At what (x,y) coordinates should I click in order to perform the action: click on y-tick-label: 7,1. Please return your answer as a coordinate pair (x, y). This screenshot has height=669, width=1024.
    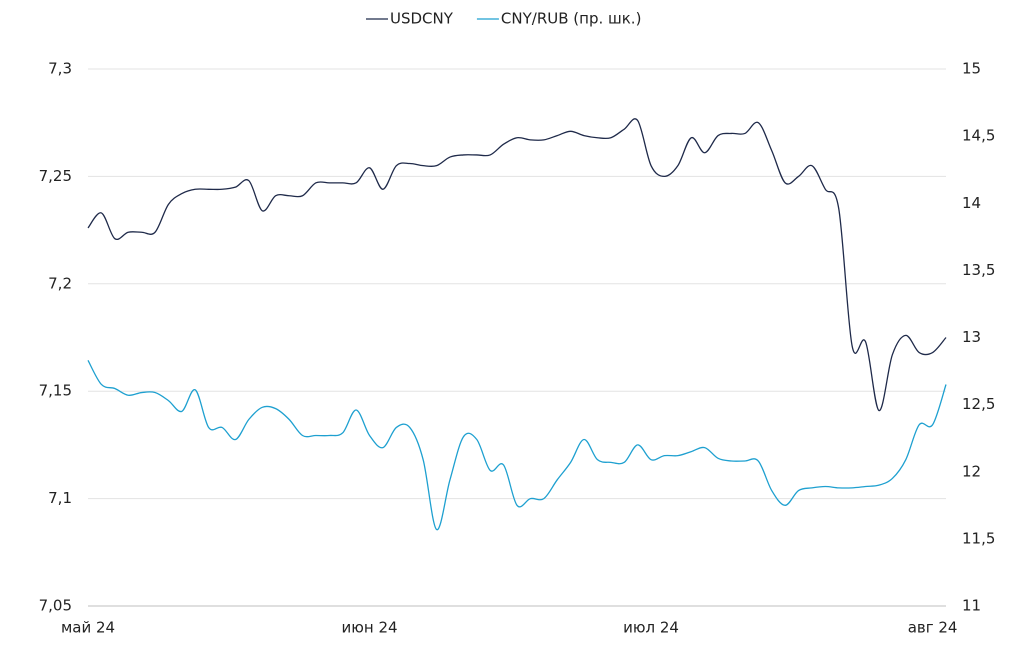
    Looking at the image, I should click on (60, 498).